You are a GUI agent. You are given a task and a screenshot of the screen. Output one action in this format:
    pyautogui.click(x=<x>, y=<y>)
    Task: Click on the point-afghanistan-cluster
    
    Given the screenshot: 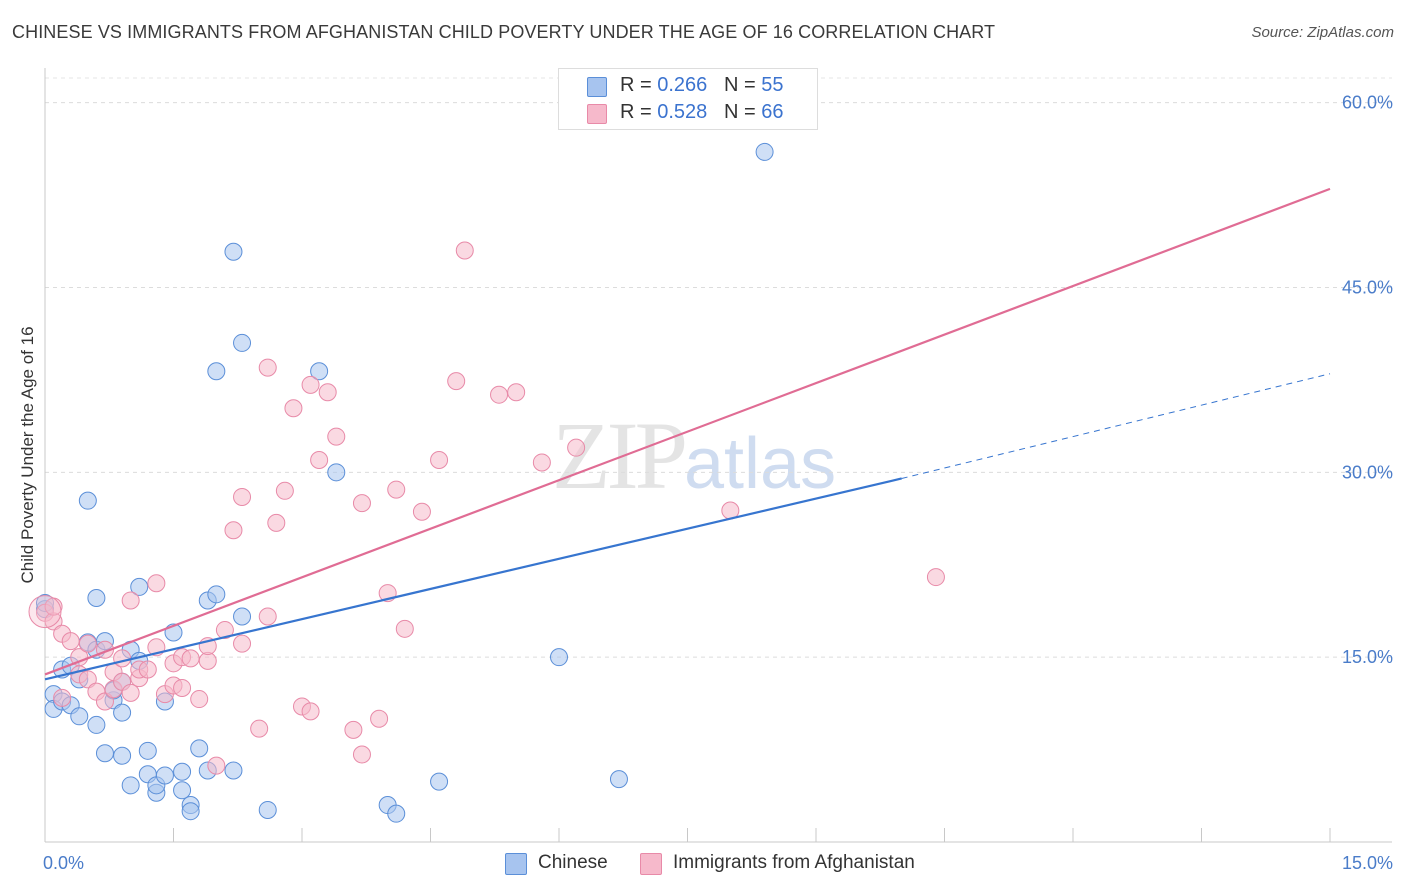 What is the action you would take?
    pyautogui.click(x=45, y=612)
    